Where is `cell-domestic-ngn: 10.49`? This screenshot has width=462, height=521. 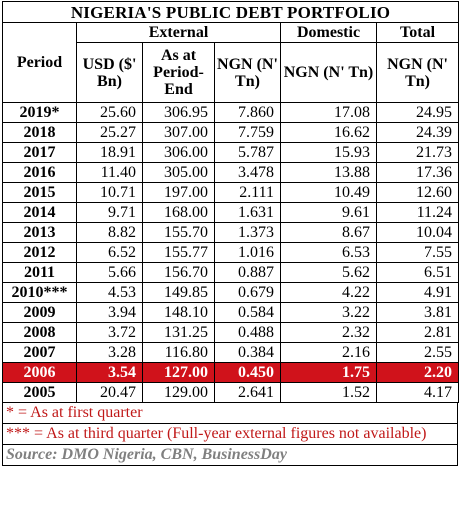
cell-domestic-ngn: 10.49 is located at coordinates (328, 192).